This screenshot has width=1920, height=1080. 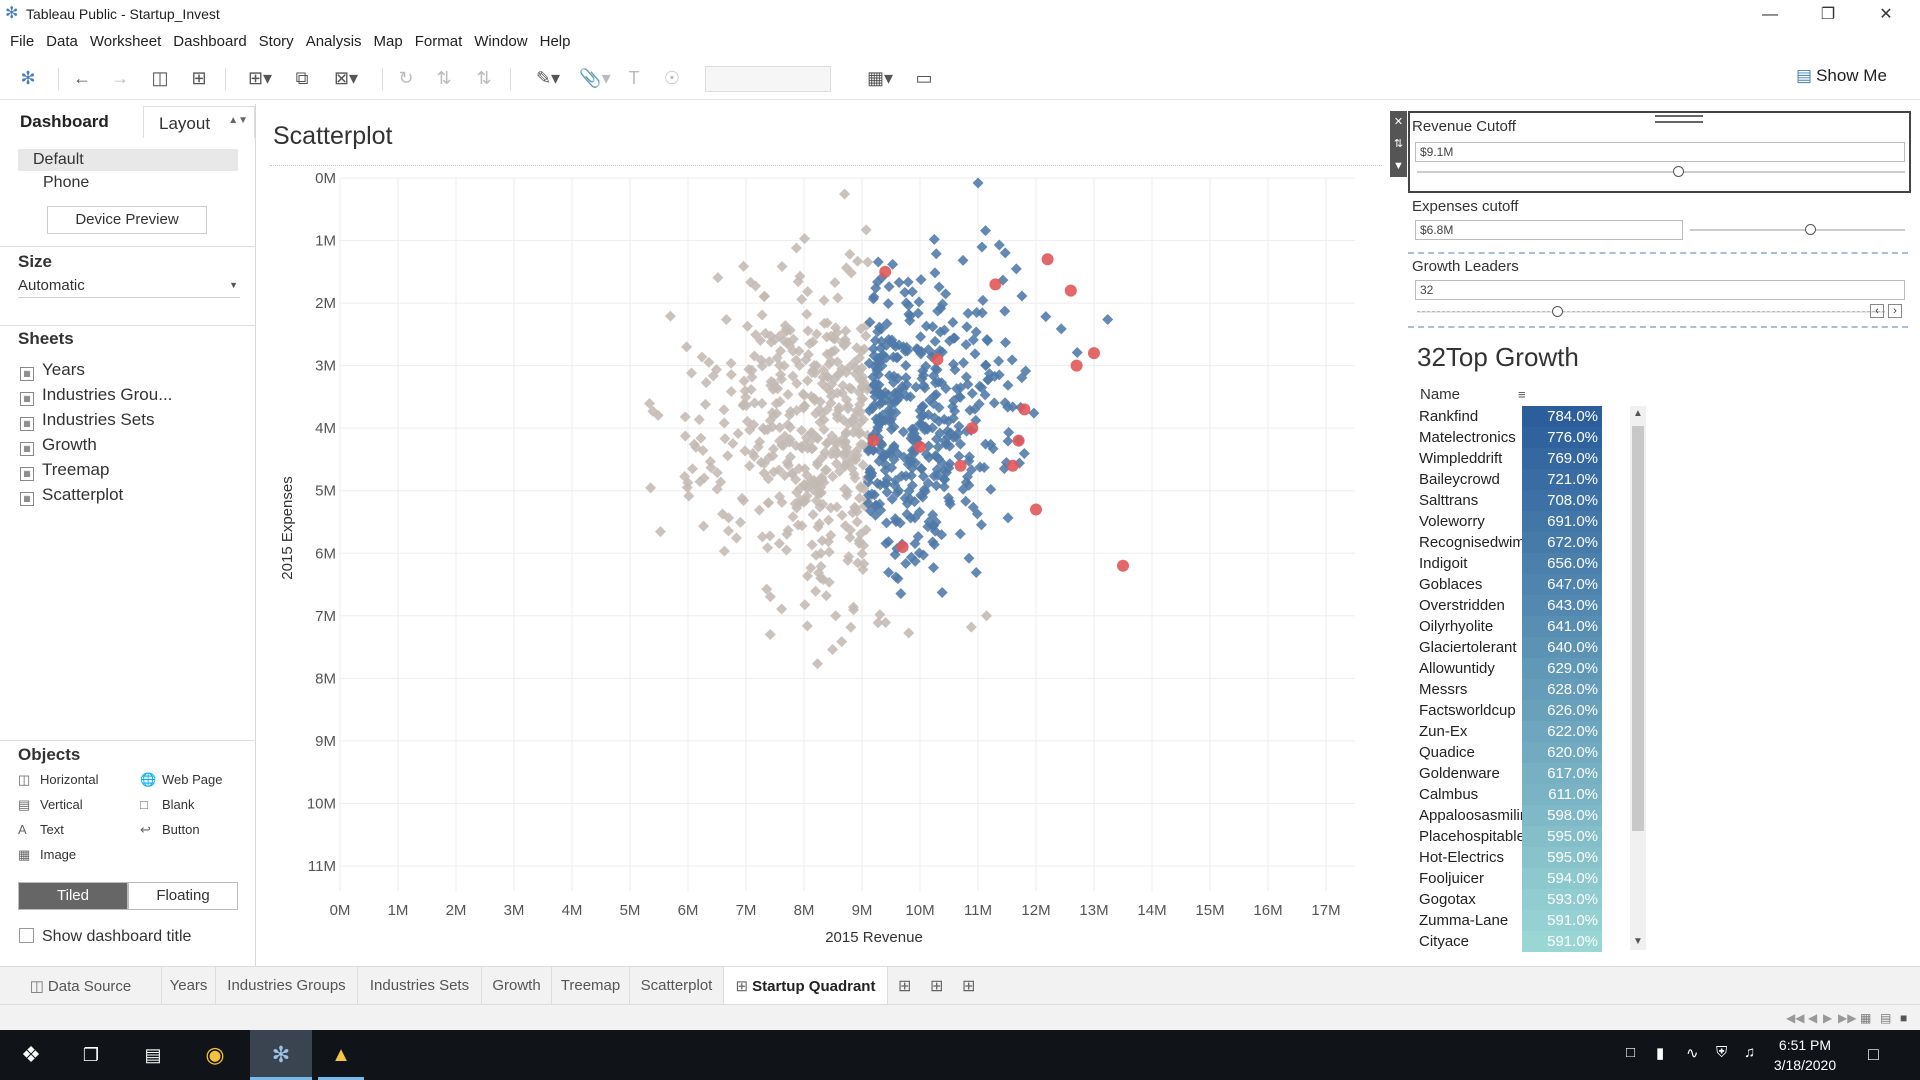 What do you see at coordinates (1866, 1018) in the screenshot?
I see `sheet-sorter-icon: ▦` at bounding box center [1866, 1018].